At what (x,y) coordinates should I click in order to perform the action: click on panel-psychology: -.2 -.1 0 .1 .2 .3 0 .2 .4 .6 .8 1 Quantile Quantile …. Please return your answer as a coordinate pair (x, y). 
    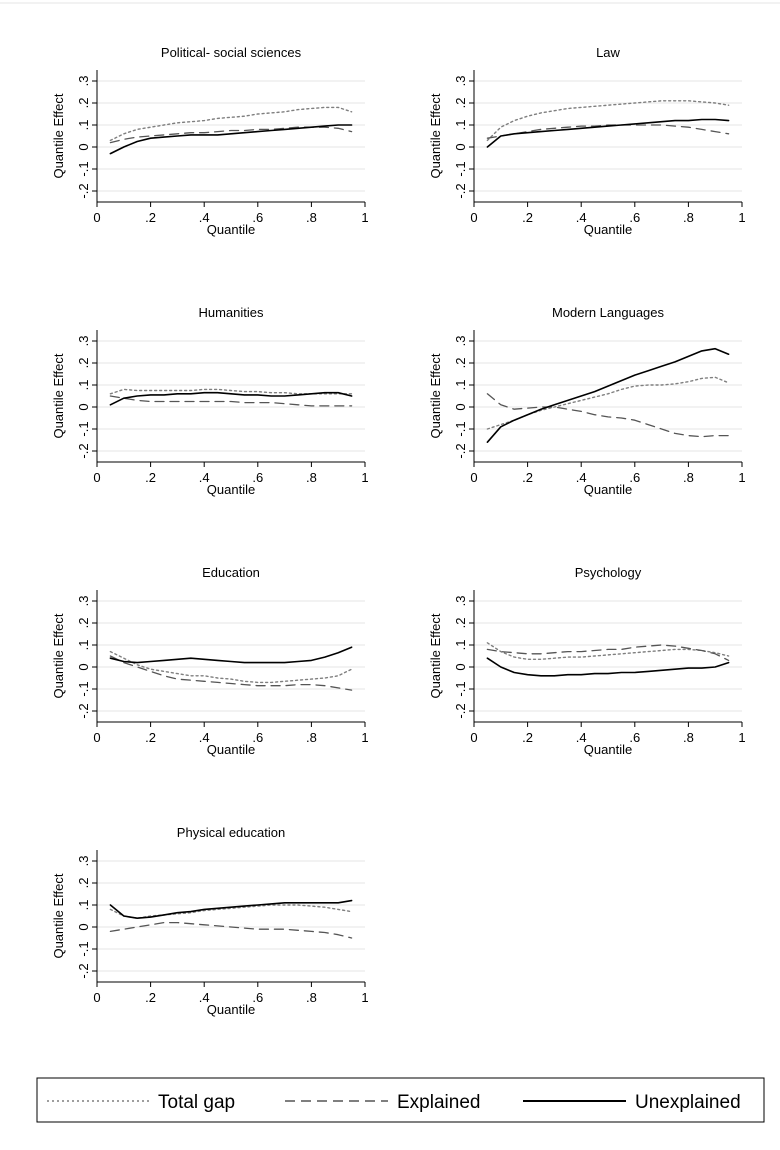
    Looking at the image, I should click on (587, 661).